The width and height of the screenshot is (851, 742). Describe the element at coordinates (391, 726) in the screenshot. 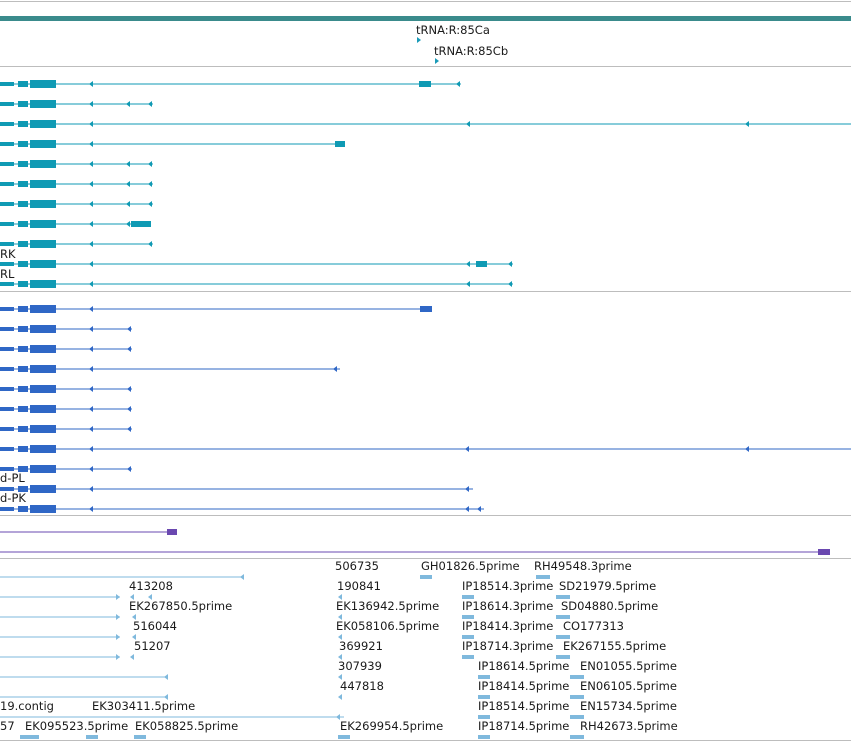

I see `est-label: EK269954.5prime` at that location.